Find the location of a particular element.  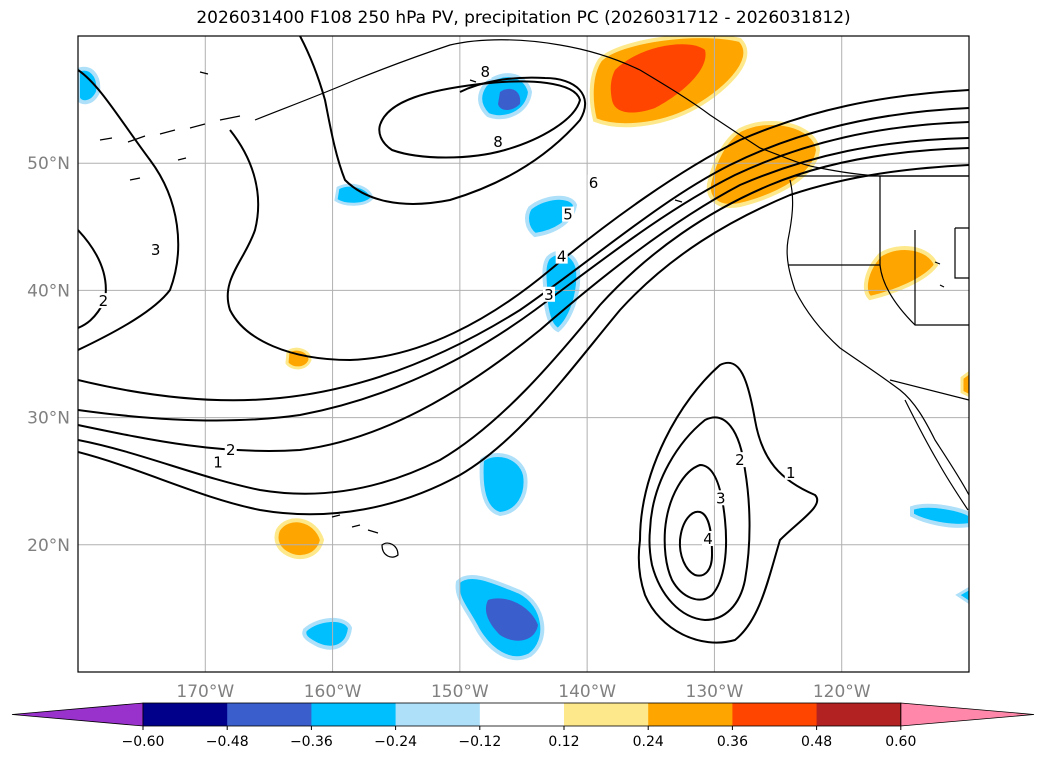

shade-south-pacific-a-core is located at coordinates (511, 619).